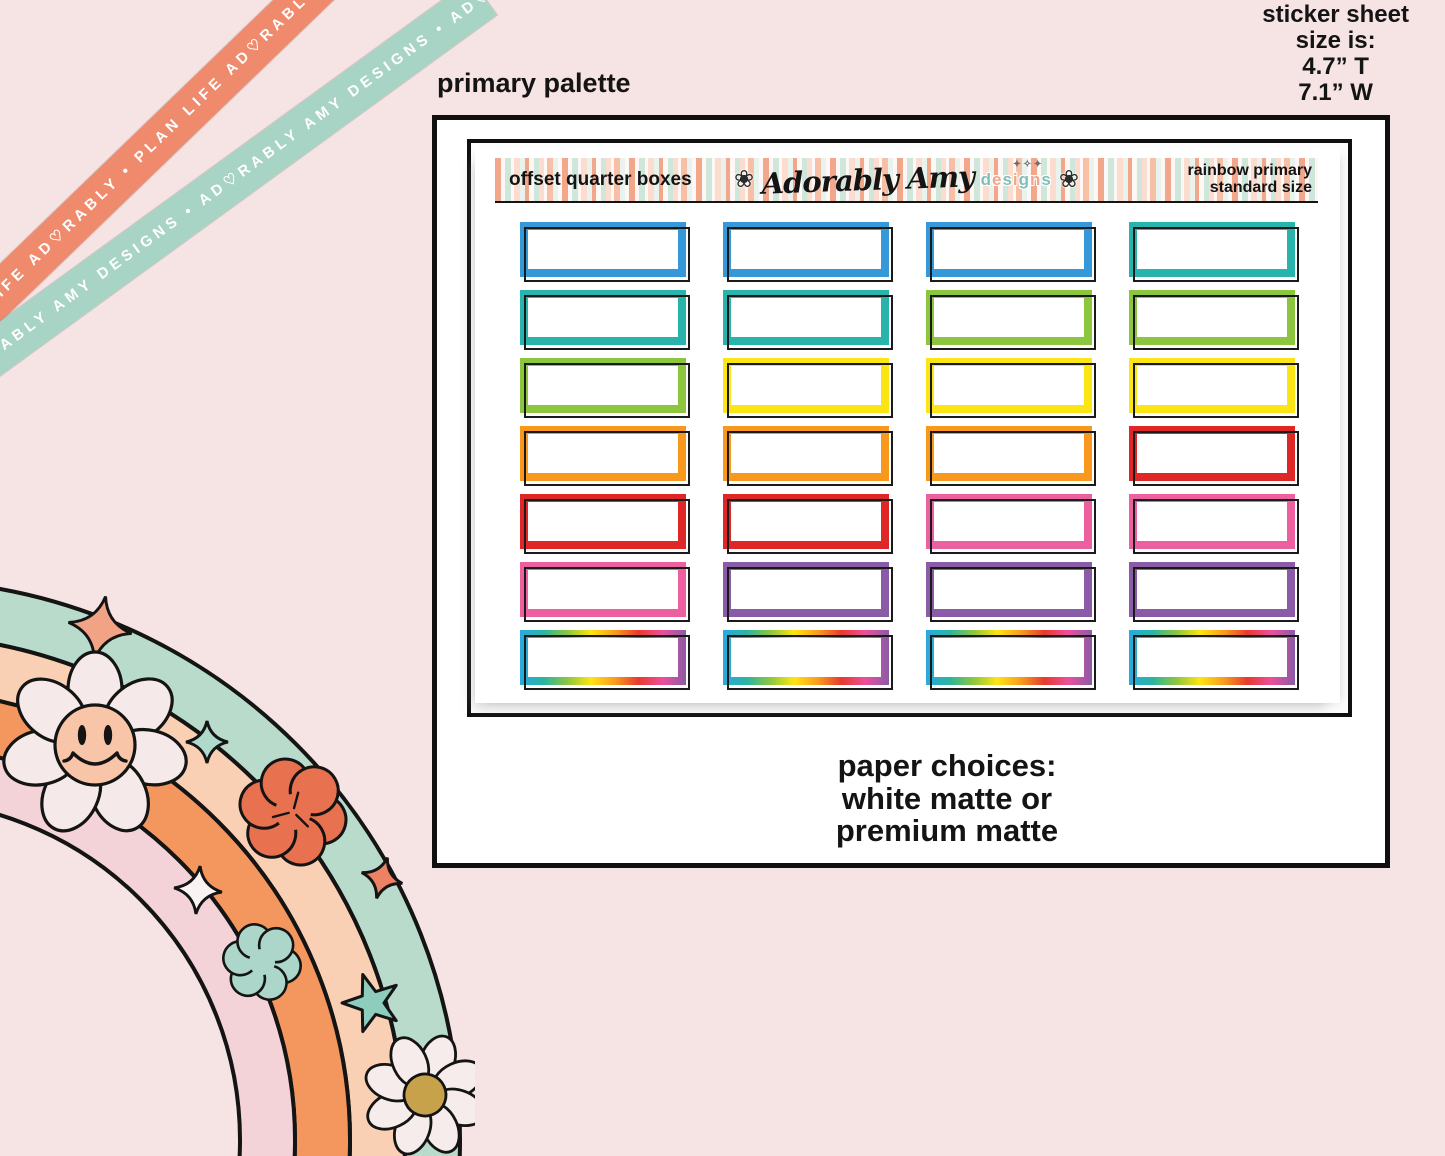 The image size is (1445, 1156). What do you see at coordinates (1016, 173) in the screenshot?
I see `brand-designs-text: ✦✧✦ designs` at bounding box center [1016, 173].